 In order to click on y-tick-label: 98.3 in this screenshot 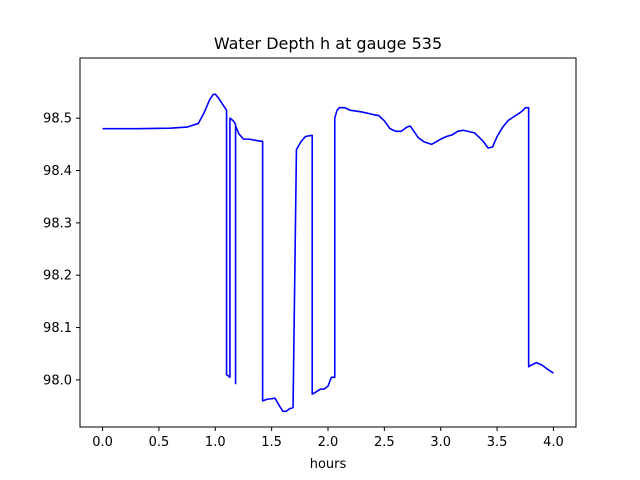, I will do `click(57, 223)`.